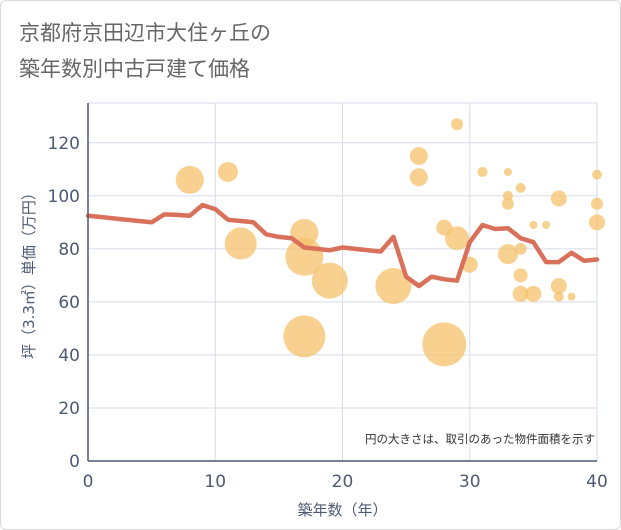 The image size is (621, 530). I want to click on y-tick-label: 40, so click(69, 356).